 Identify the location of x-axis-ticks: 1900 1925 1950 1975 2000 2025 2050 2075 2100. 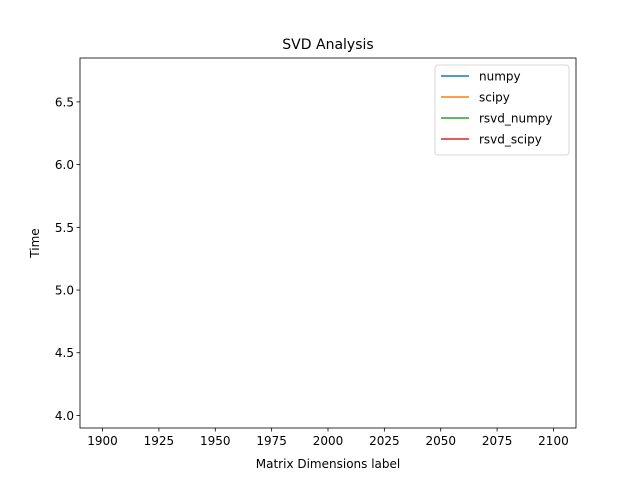
(328, 438).